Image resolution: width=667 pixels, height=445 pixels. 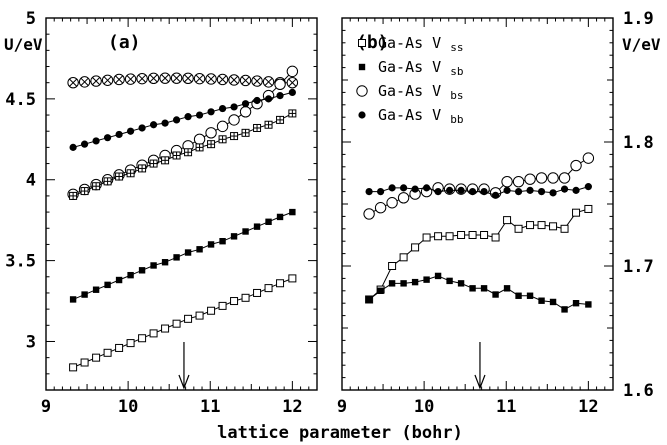 What do you see at coordinates (184, 366) in the screenshot?
I see `arrow-marker-a` at bounding box center [184, 366].